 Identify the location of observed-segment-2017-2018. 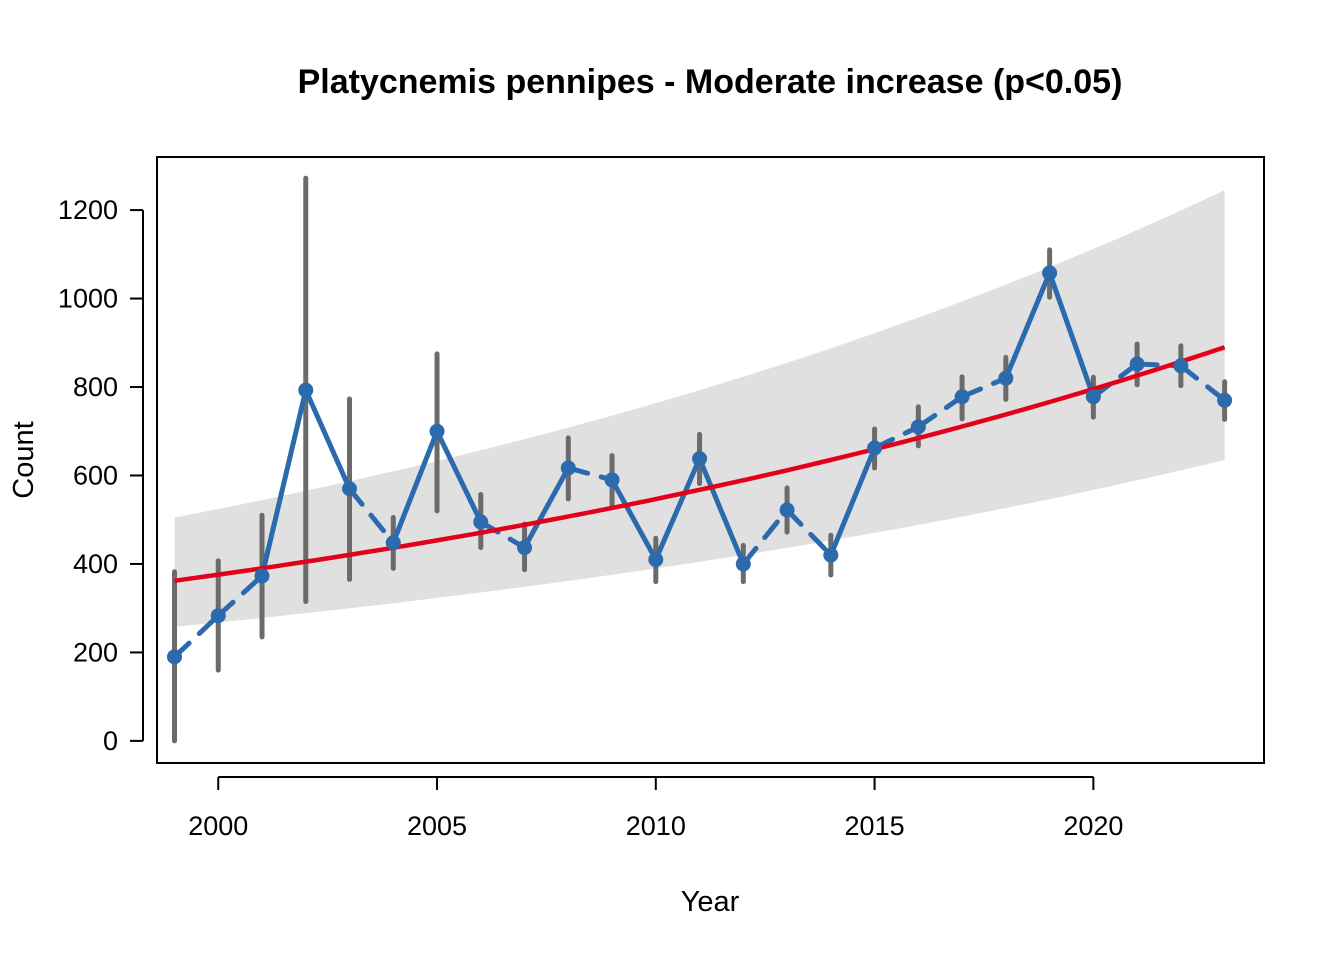
(984, 387).